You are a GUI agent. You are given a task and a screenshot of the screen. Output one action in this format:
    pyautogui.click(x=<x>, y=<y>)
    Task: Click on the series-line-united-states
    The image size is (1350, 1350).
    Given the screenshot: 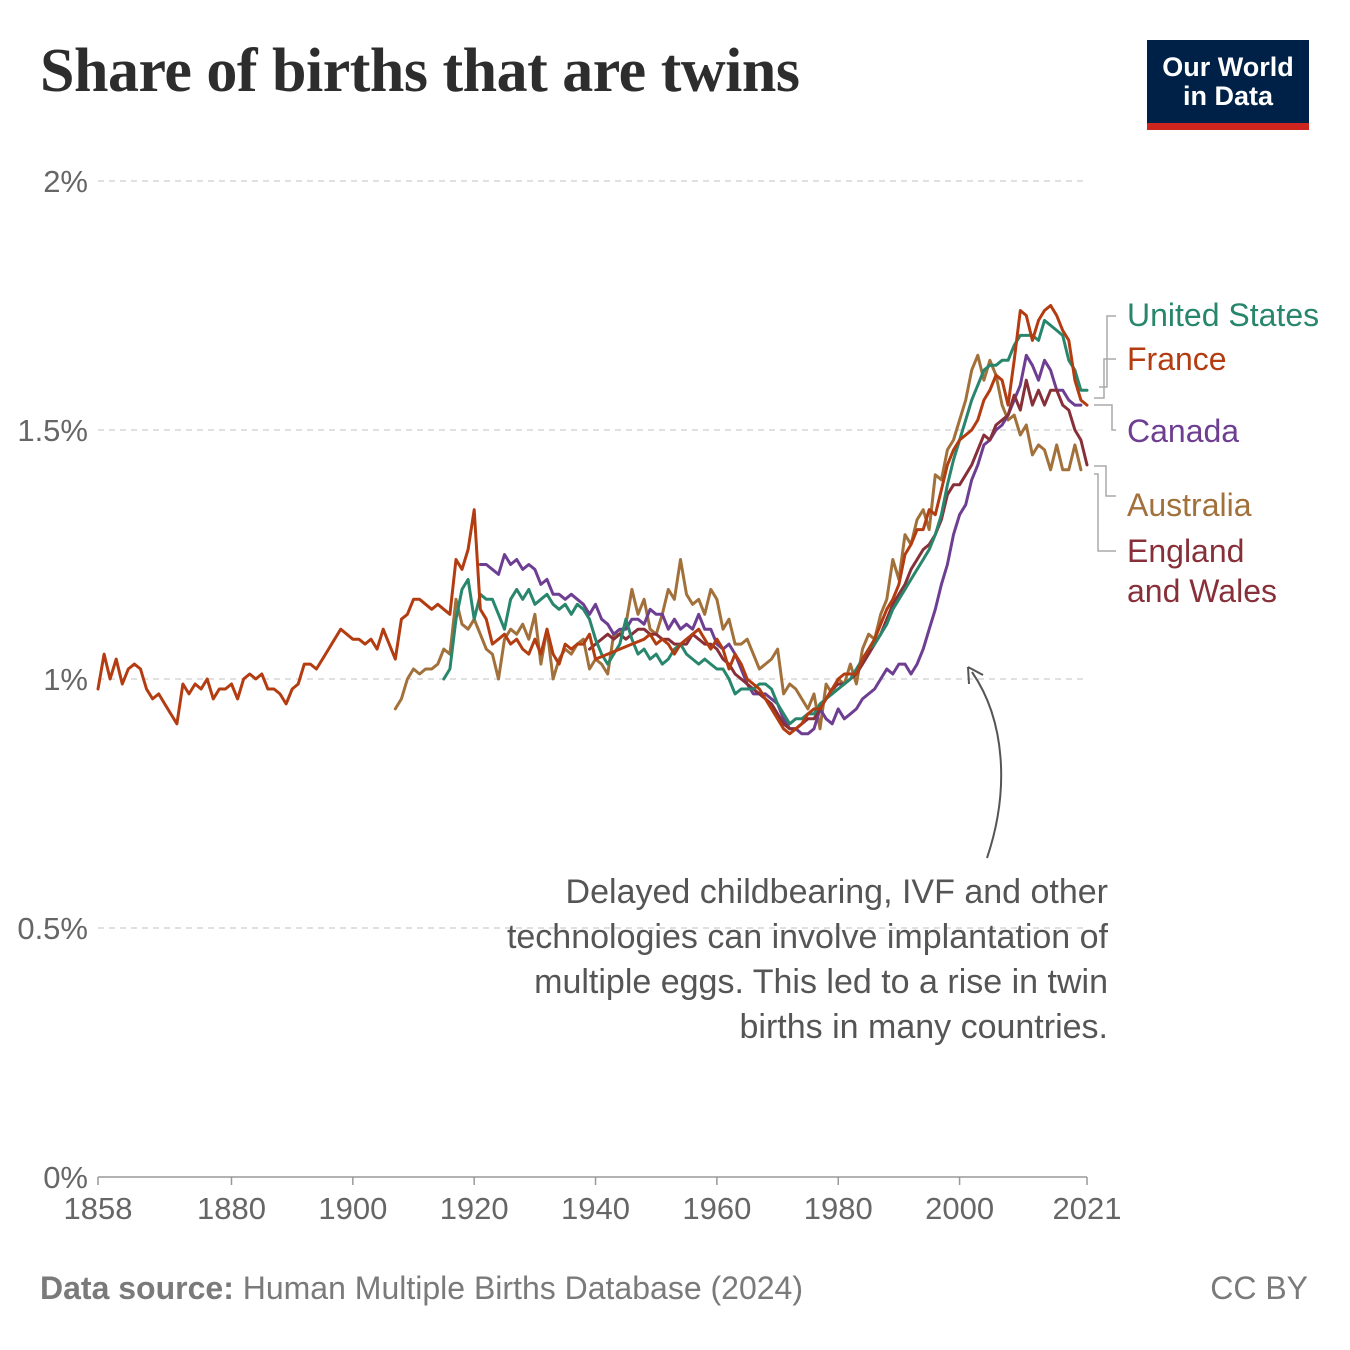 What is the action you would take?
    pyautogui.click(x=765, y=522)
    